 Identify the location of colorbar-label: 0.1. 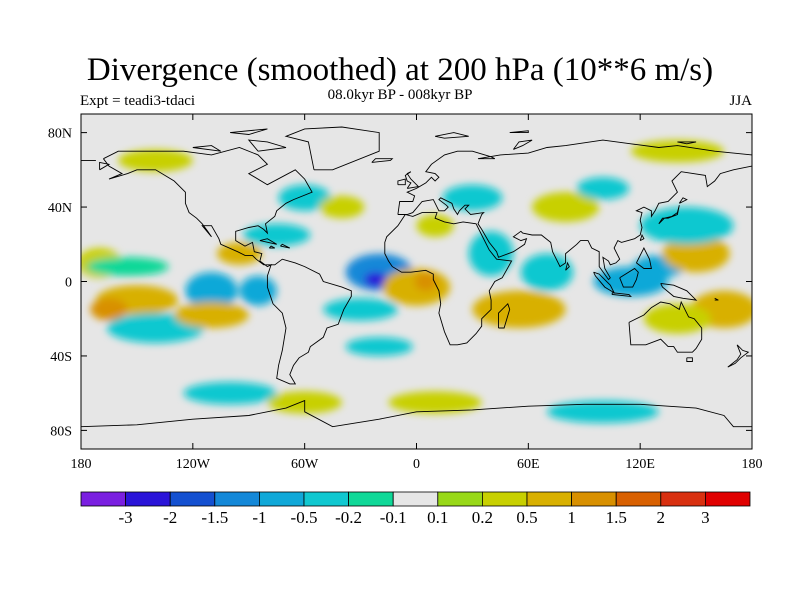
(437, 517).